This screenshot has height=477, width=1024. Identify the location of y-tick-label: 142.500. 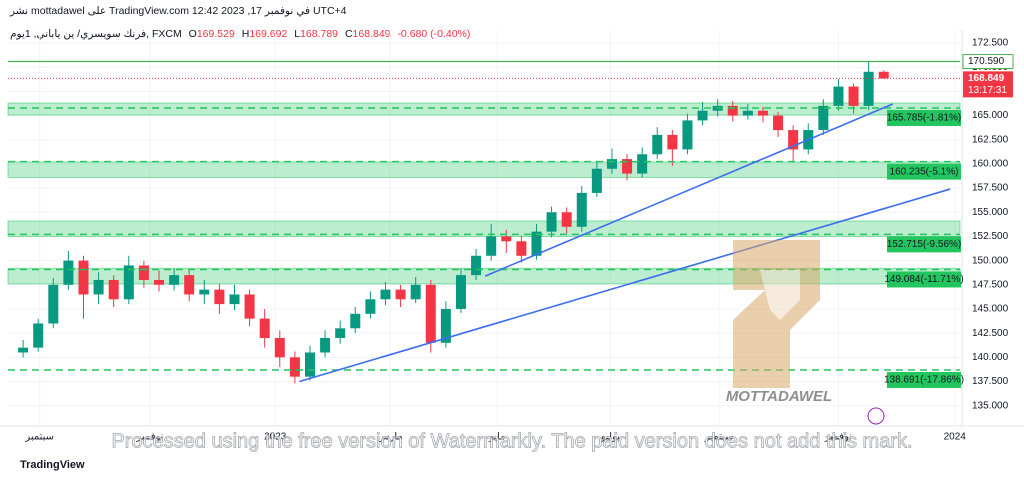
(990, 333).